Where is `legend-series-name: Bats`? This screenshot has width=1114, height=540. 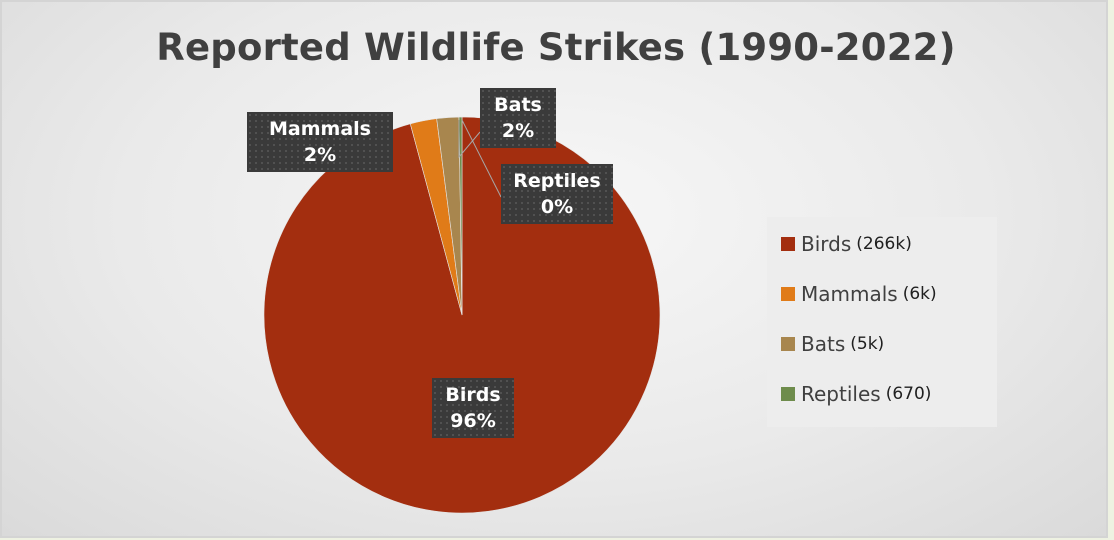 legend-series-name: Bats is located at coordinates (823, 344).